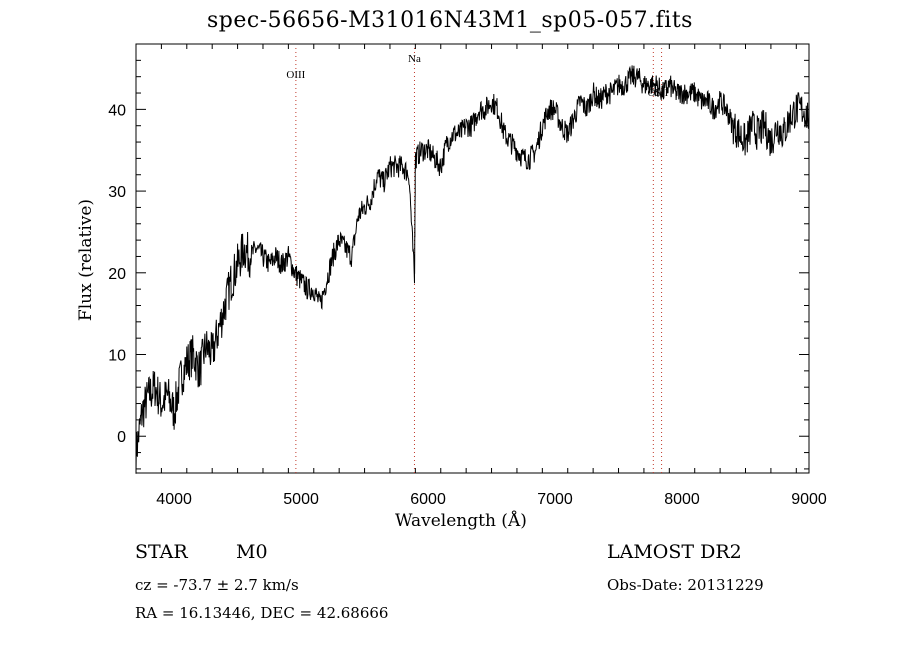 Image resolution: width=900 pixels, height=650 pixels. I want to click on y-tick-label: 0, so click(121, 437).